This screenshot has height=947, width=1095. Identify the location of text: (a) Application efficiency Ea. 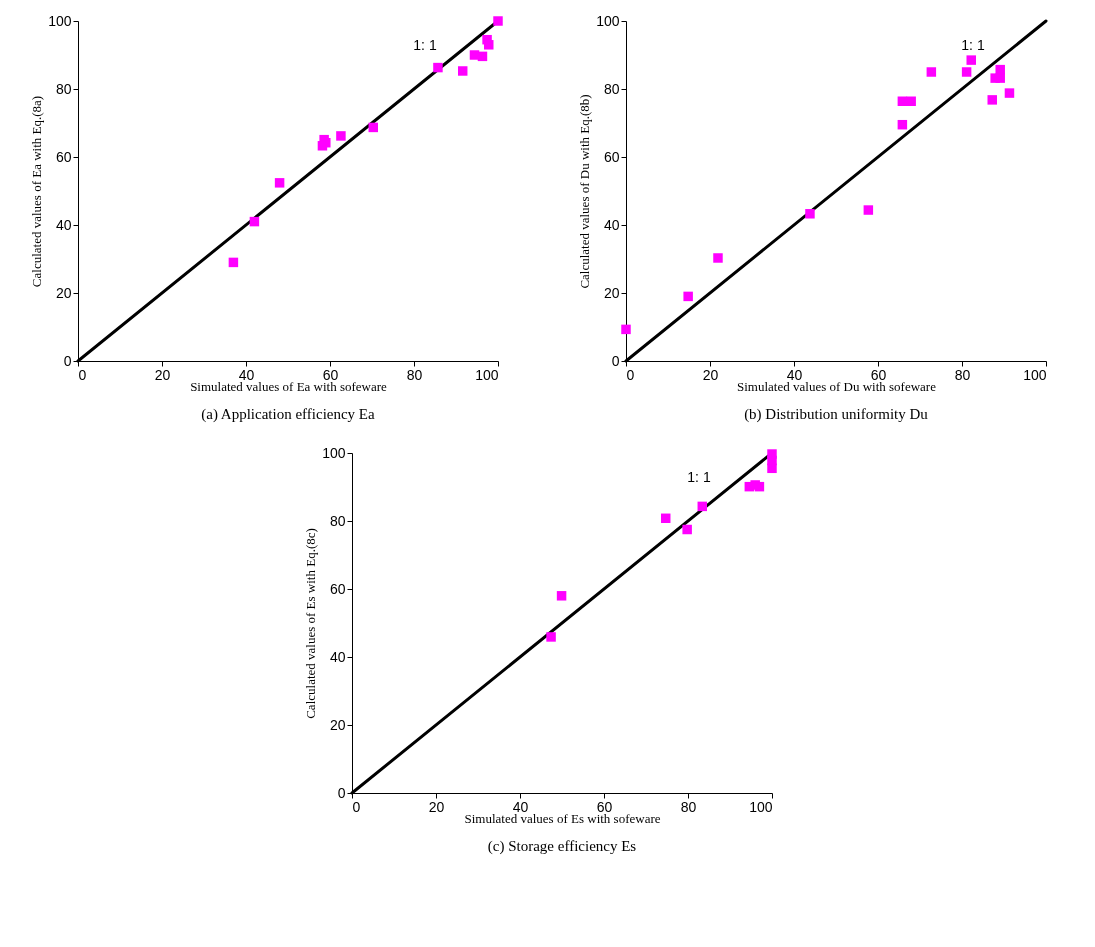
(287, 414).